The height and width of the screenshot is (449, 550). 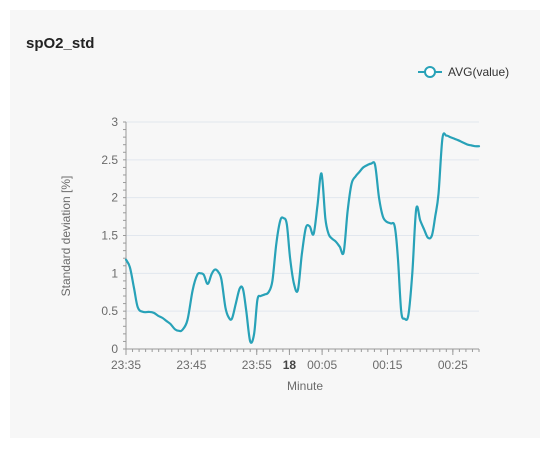 I want to click on x-tick-label: 00:15, so click(x=387, y=365).